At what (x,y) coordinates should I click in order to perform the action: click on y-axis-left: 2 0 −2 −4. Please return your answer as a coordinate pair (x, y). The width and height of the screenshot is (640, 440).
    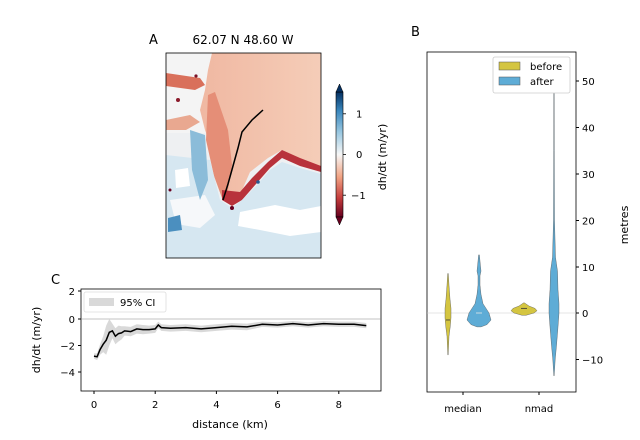
    Looking at the image, I should click on (70, 333).